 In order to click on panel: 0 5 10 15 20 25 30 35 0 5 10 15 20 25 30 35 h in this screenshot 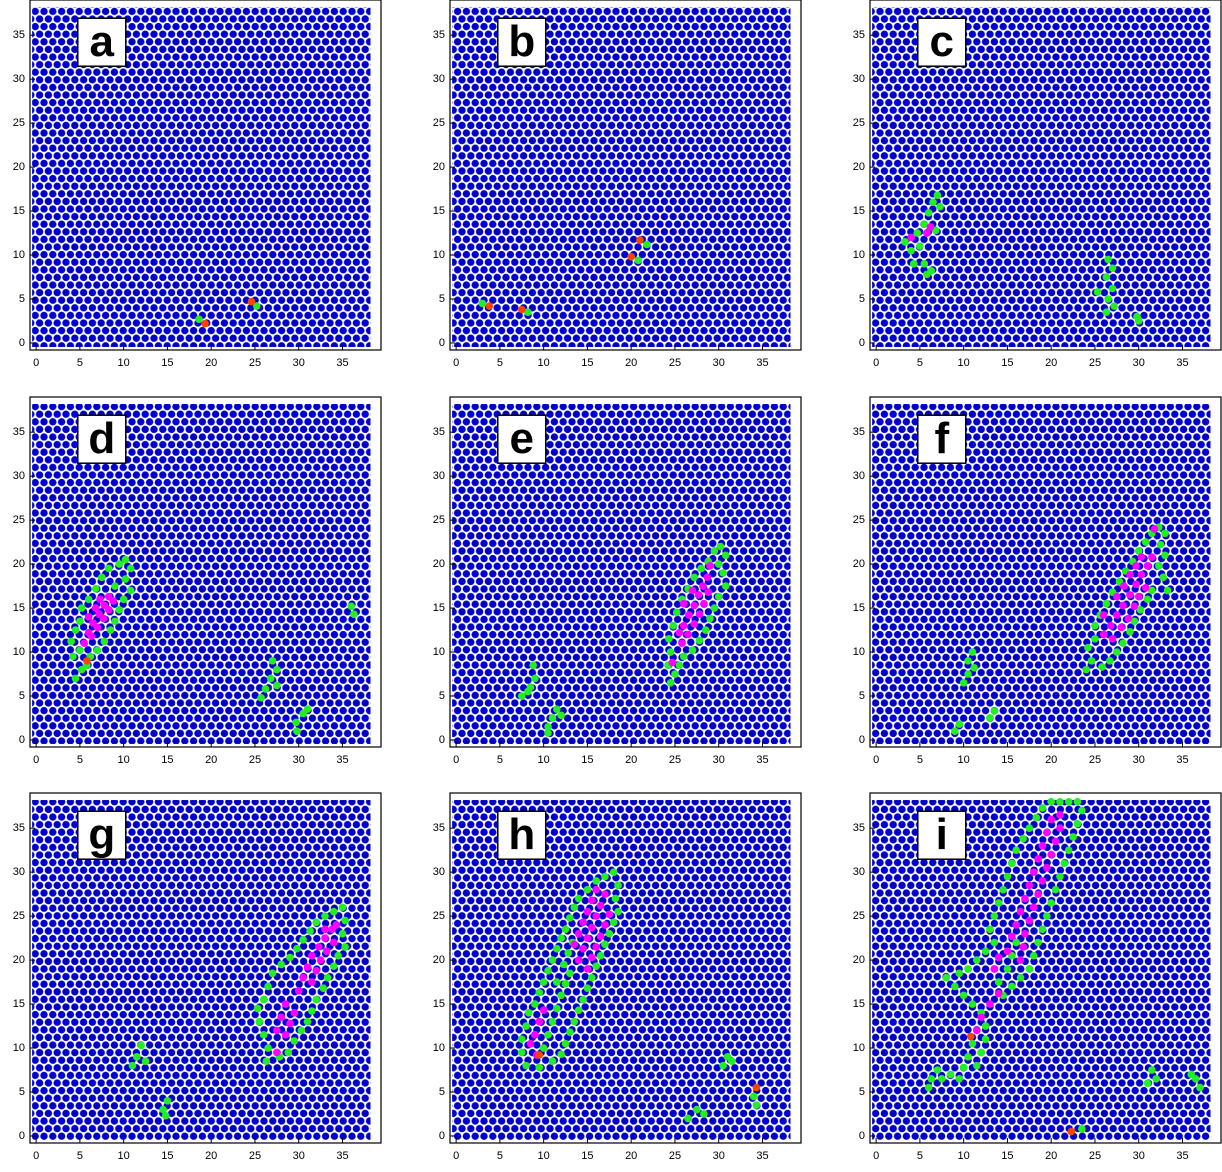, I will do `click(617, 977)`.